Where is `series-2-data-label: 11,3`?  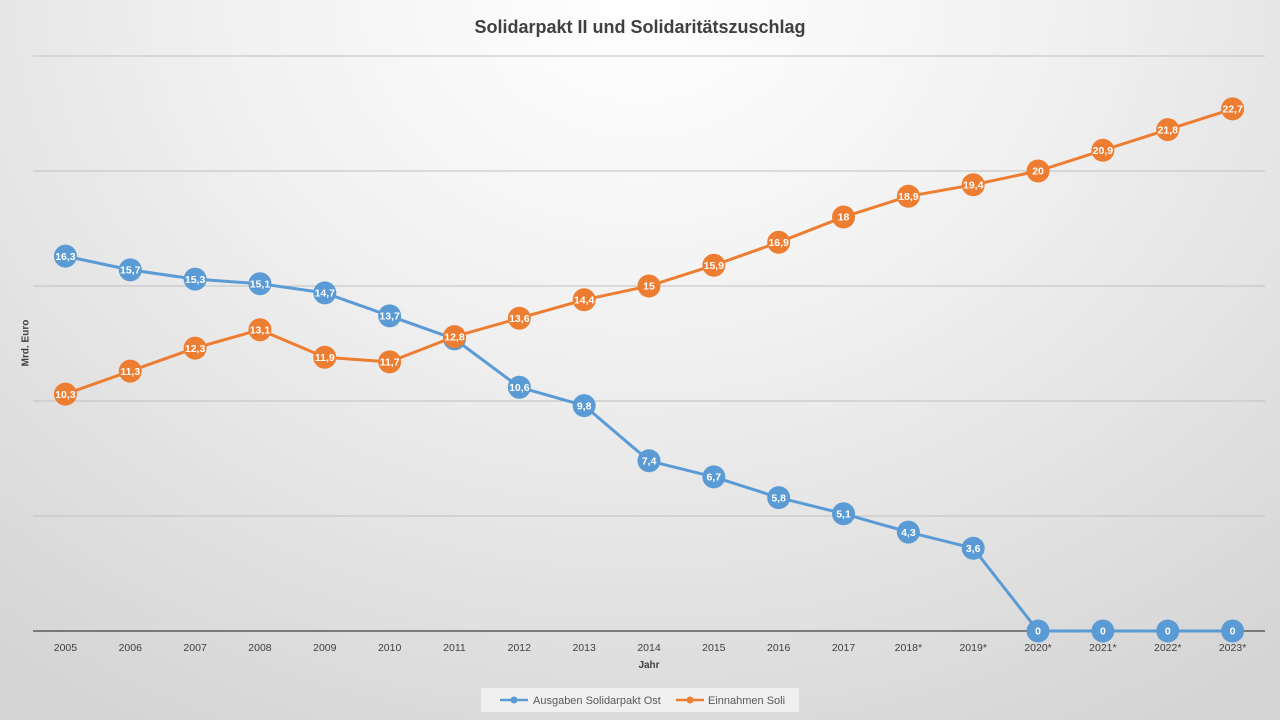
series-2-data-label: 11,3 is located at coordinates (130, 372).